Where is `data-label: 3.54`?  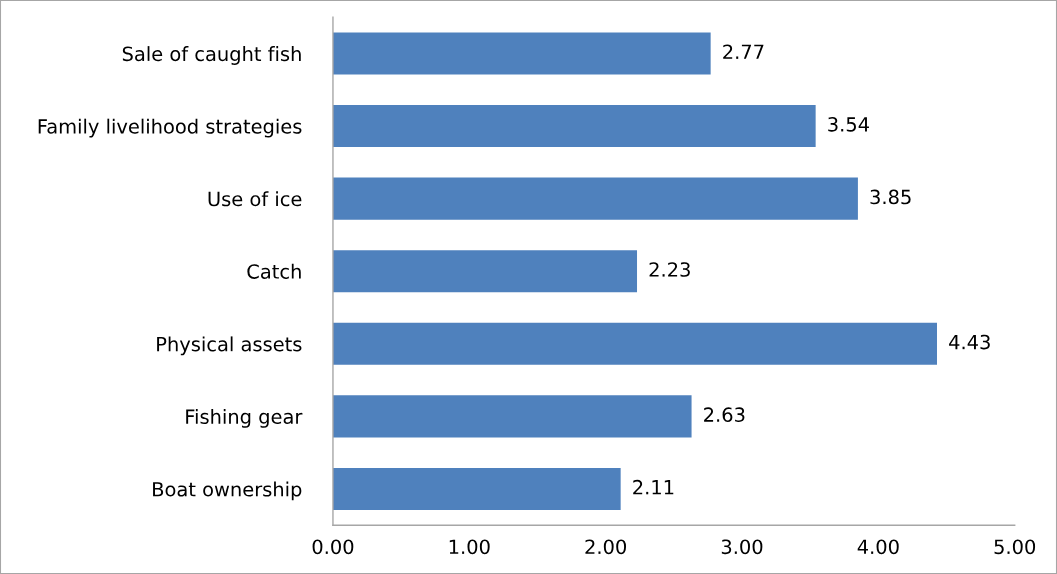 data-label: 3.54 is located at coordinates (848, 124).